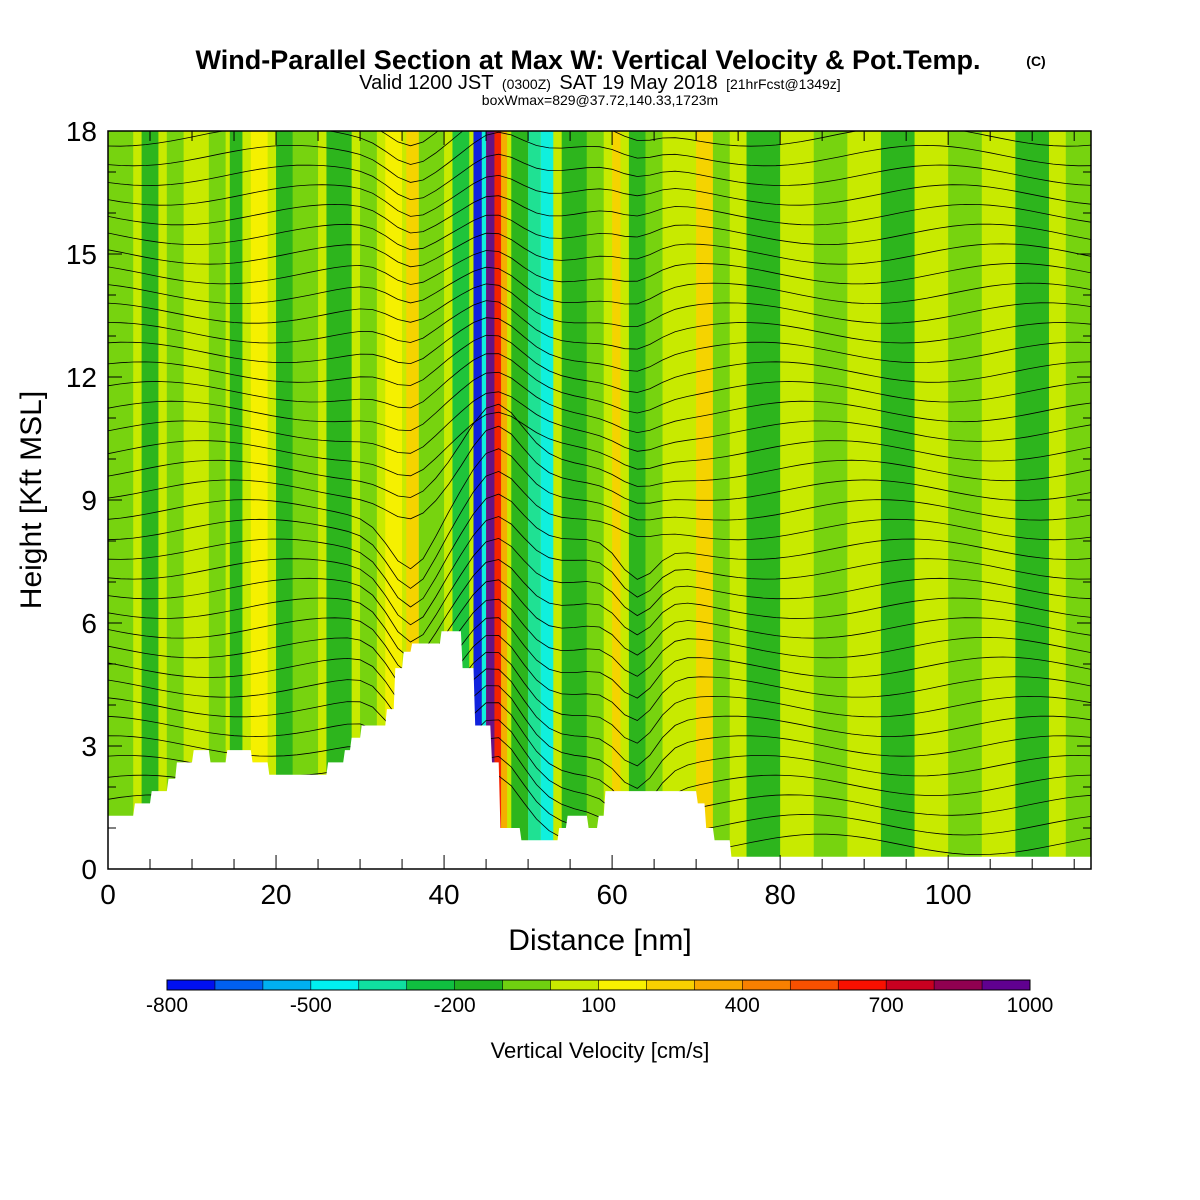 This screenshot has height=1200, width=1200. What do you see at coordinates (1035, 61) in the screenshot?
I see `copyright-mark: (C)` at bounding box center [1035, 61].